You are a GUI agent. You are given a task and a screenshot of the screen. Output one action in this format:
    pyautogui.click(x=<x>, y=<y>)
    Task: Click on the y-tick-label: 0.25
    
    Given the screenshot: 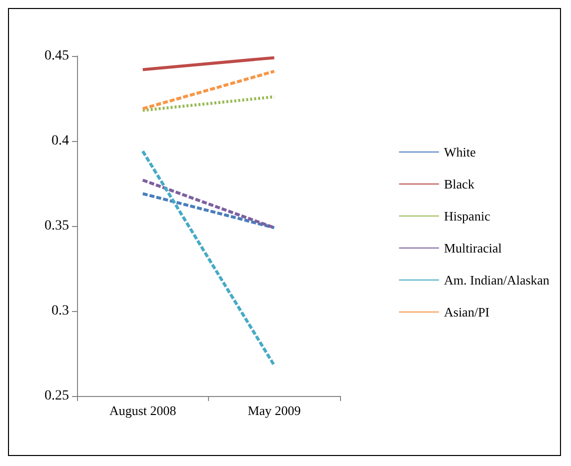 What is the action you would take?
    pyautogui.click(x=56, y=396)
    